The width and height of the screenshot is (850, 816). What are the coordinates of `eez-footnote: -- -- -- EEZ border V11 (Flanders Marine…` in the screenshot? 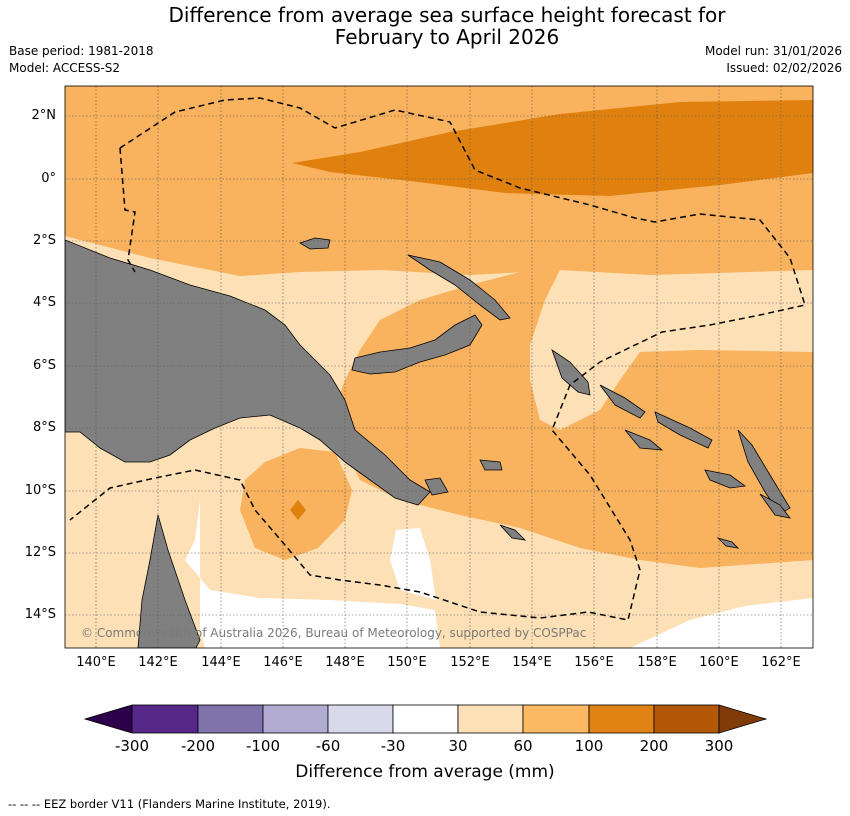 It's located at (169, 804).